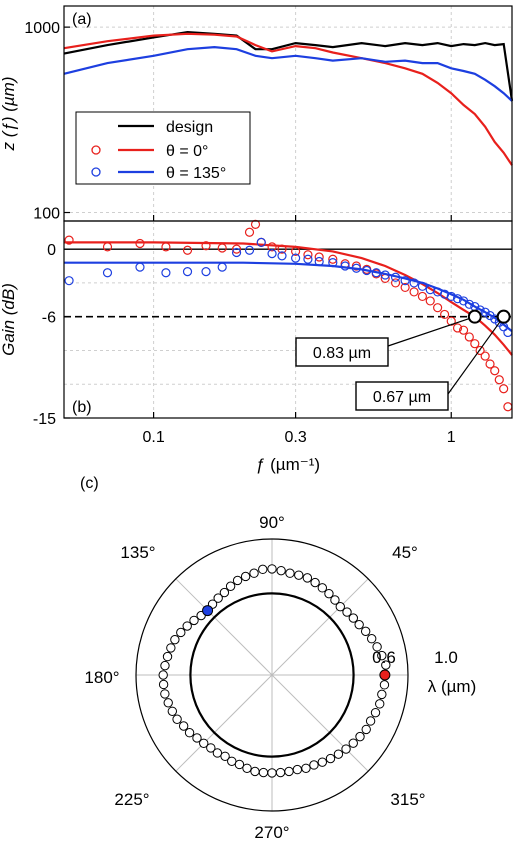 Image resolution: width=520 pixels, height=850 pixels. I want to click on panel-label: (b), so click(82, 407).